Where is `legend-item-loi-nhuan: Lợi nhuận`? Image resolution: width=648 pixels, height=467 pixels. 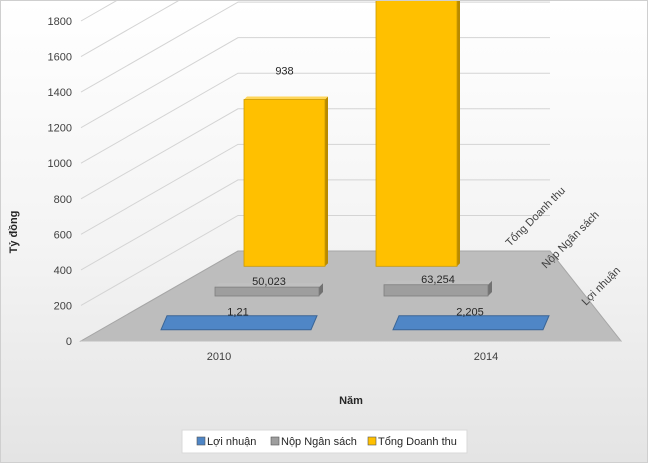
legend-item-loi-nhuan: Lợi nhuận is located at coordinates (226, 442).